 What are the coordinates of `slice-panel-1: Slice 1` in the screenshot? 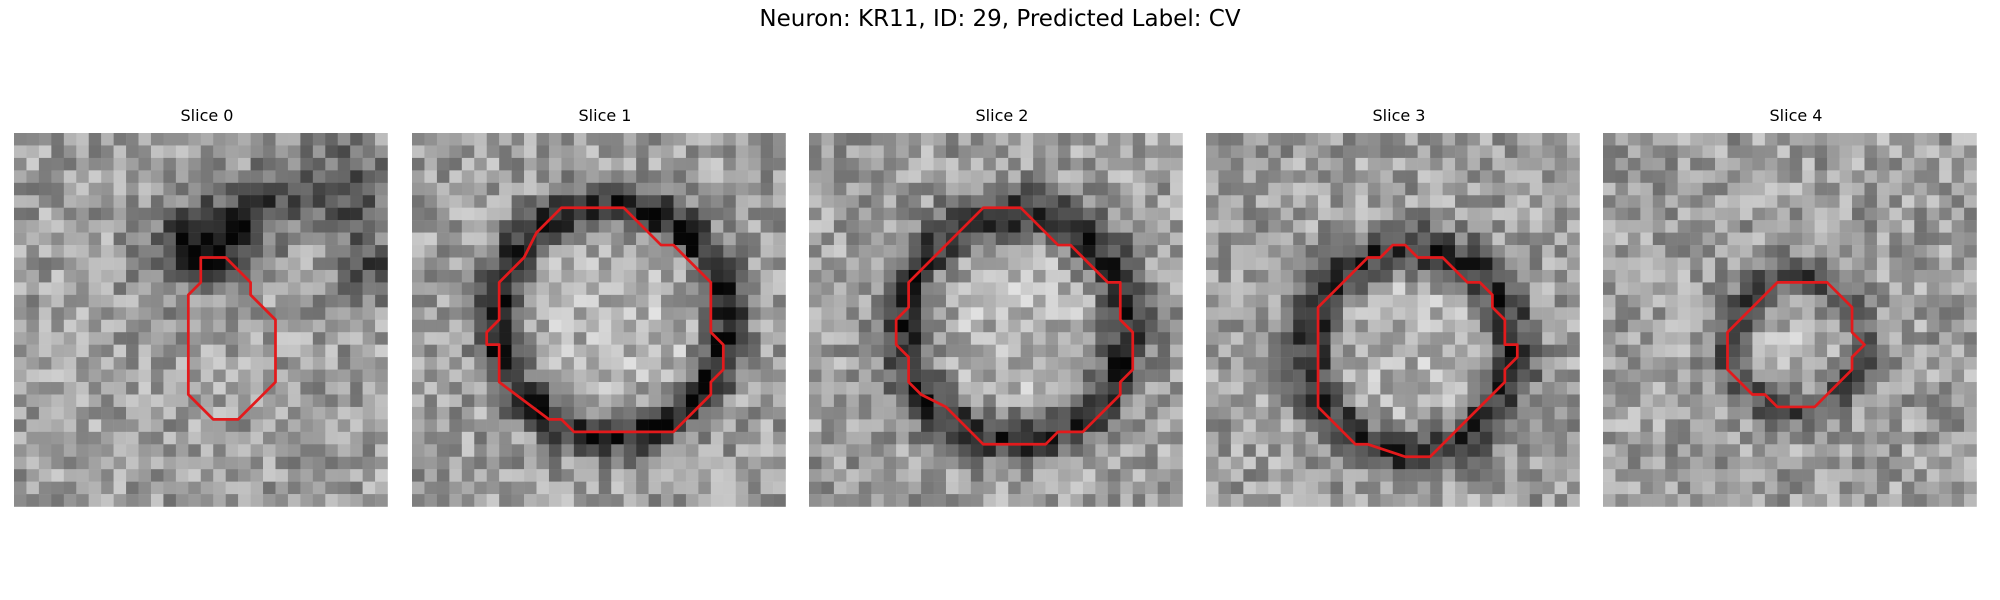 It's located at (605, 312).